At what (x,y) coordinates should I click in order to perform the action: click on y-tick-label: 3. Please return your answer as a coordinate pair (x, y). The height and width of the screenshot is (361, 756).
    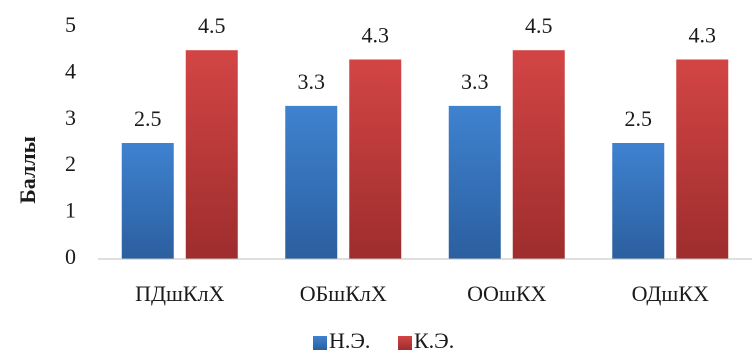
    Looking at the image, I should click on (70, 117).